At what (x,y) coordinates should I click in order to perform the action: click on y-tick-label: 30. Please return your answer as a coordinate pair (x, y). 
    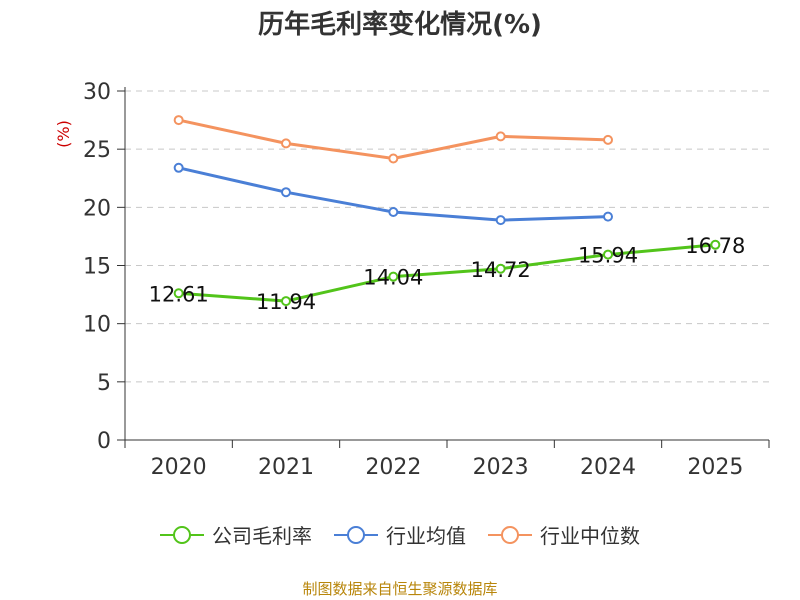
    Looking at the image, I should click on (97, 92).